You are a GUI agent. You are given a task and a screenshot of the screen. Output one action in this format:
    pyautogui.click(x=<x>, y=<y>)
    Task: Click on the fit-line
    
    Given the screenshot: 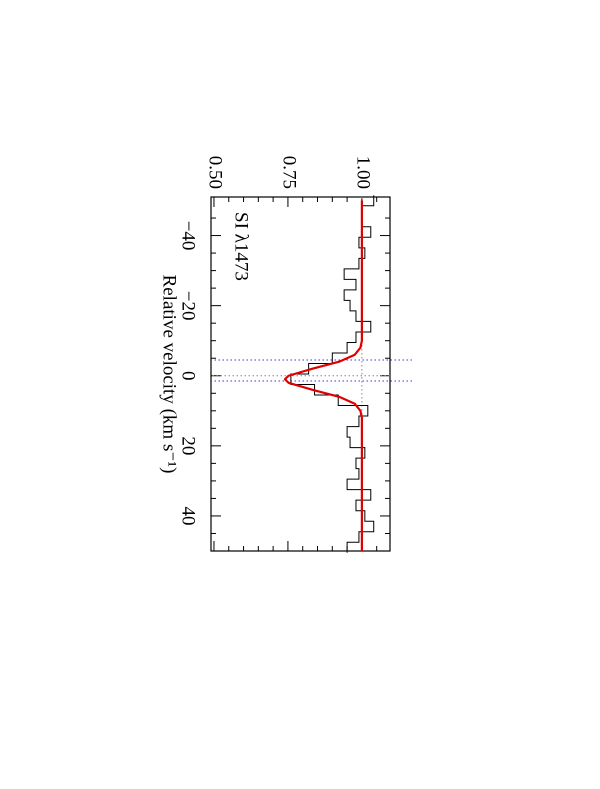 What is the action you would take?
    pyautogui.click(x=323, y=375)
    